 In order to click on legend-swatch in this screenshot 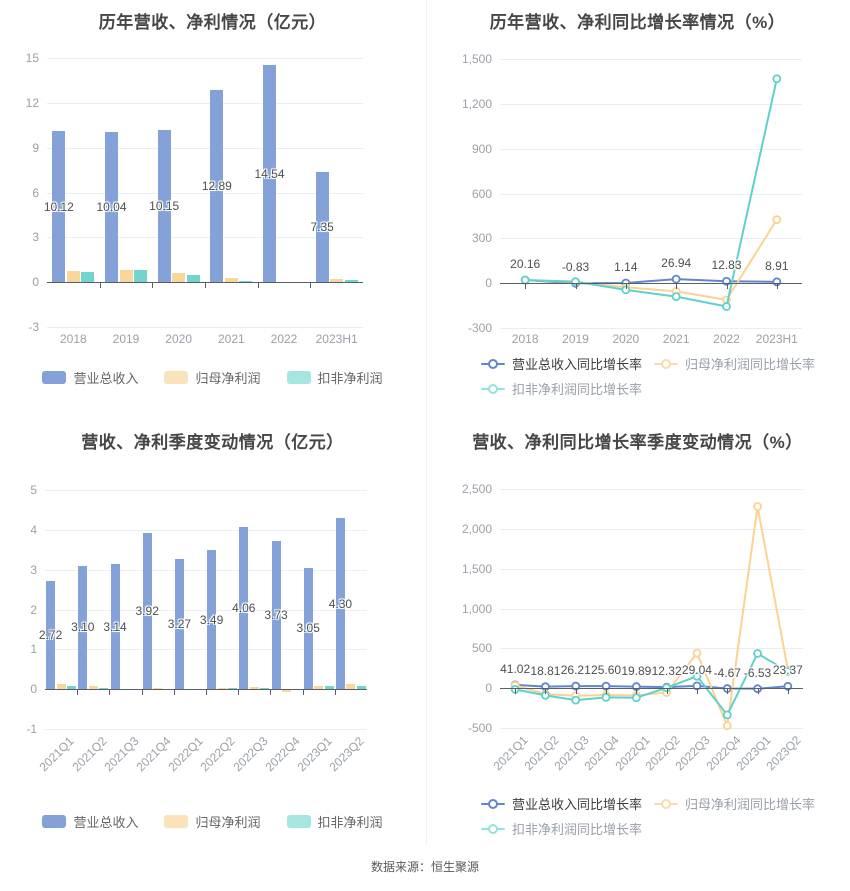, I will do `click(176, 377)`.